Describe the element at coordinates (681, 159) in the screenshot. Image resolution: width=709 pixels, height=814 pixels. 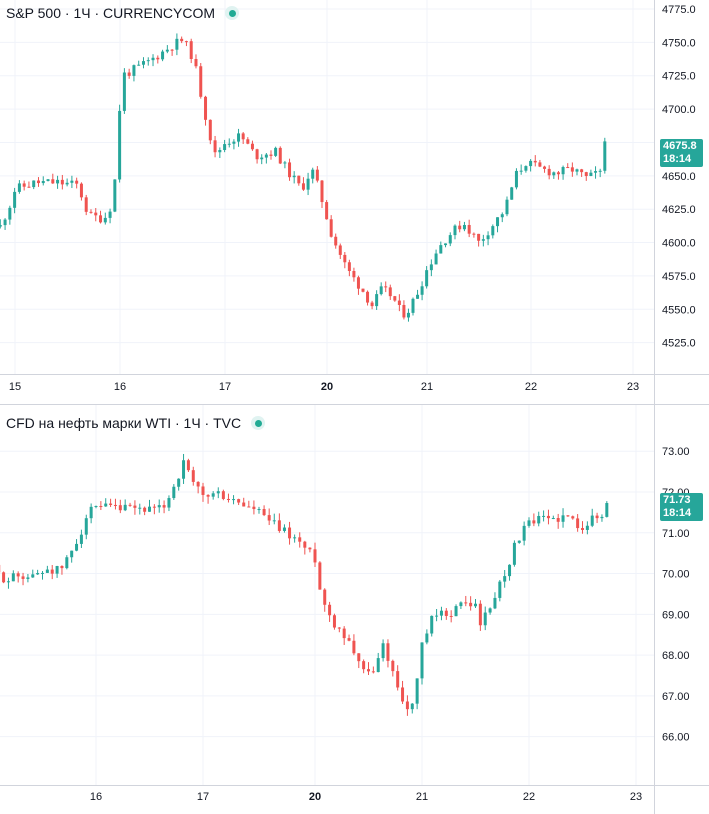
I see `sp500-countdown: 18:14` at that location.